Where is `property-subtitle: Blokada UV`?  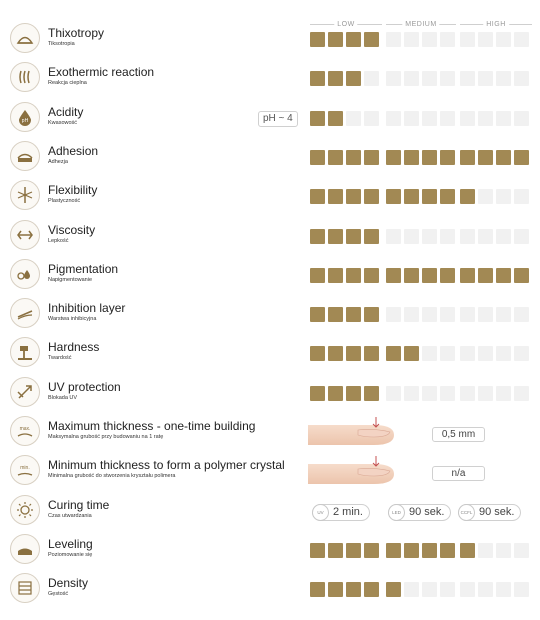 property-subtitle: Blokada UV is located at coordinates (63, 397).